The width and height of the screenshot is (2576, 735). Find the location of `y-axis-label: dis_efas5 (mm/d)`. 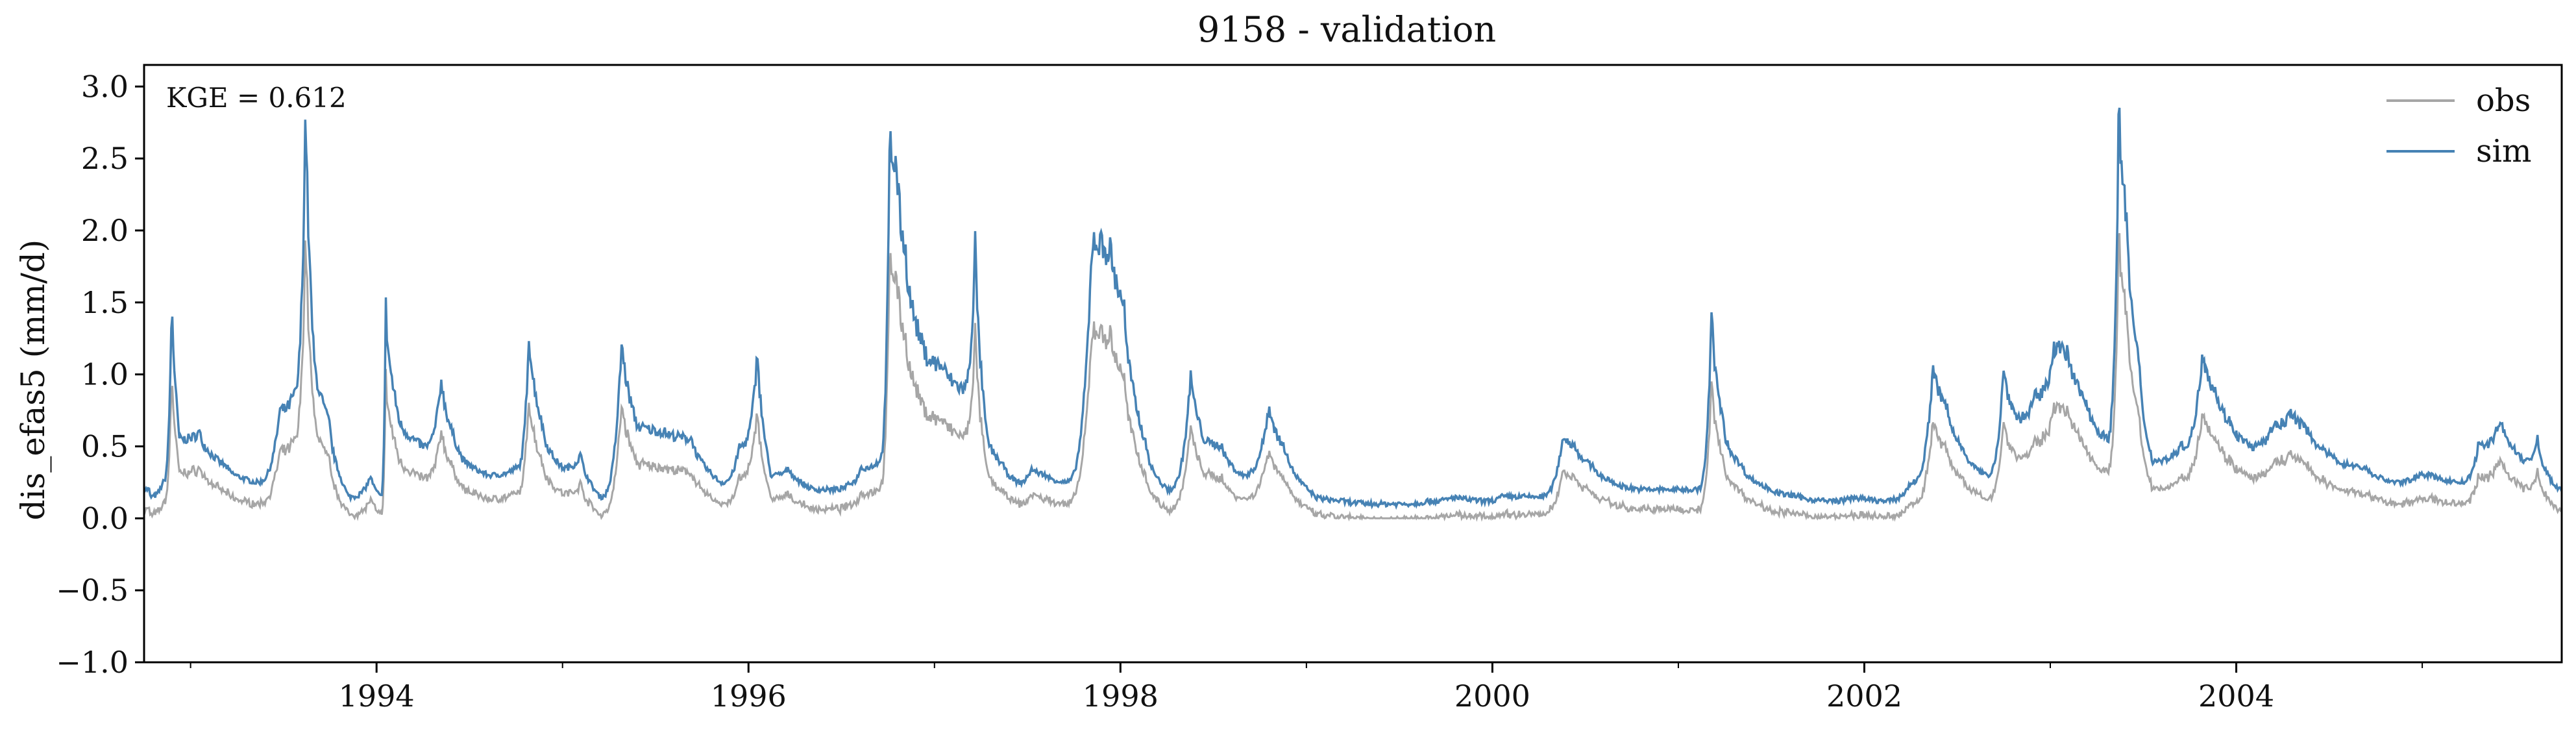

y-axis-label: dis_efas5 (mm/d) is located at coordinates (33, 380).